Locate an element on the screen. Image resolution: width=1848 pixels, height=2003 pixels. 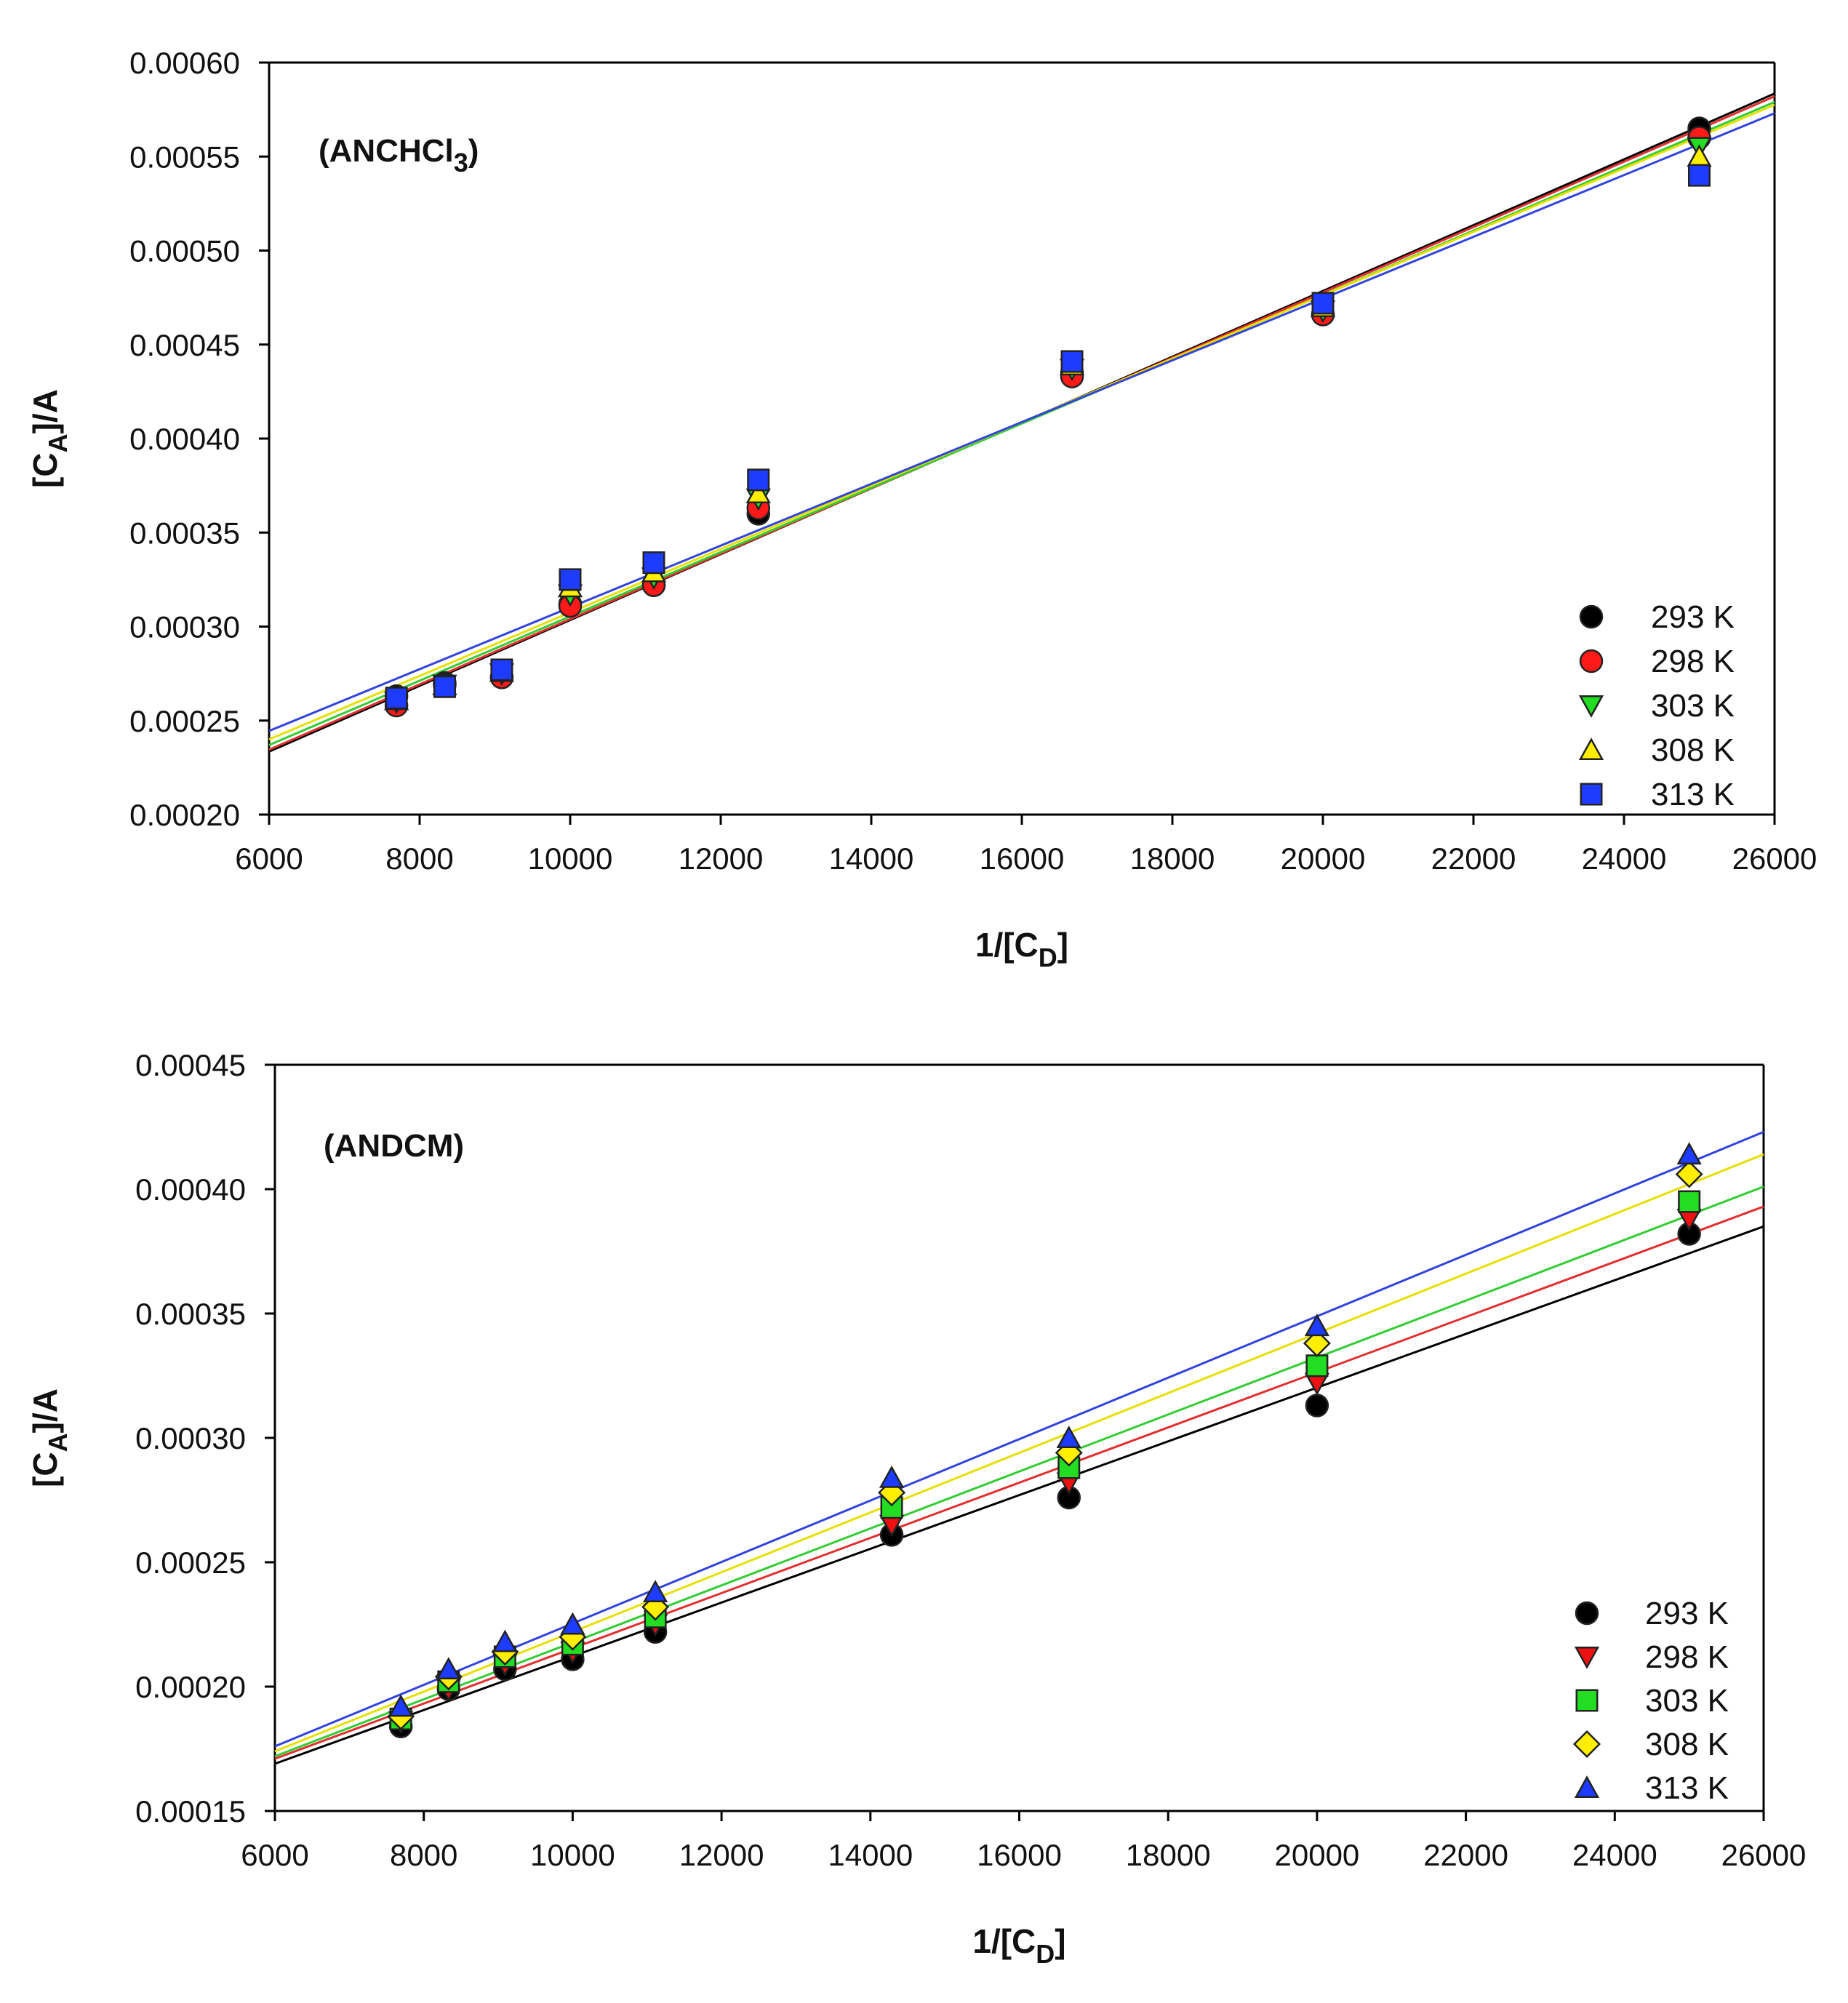
y-tick-label: 0.00045 is located at coordinates (184, 345).